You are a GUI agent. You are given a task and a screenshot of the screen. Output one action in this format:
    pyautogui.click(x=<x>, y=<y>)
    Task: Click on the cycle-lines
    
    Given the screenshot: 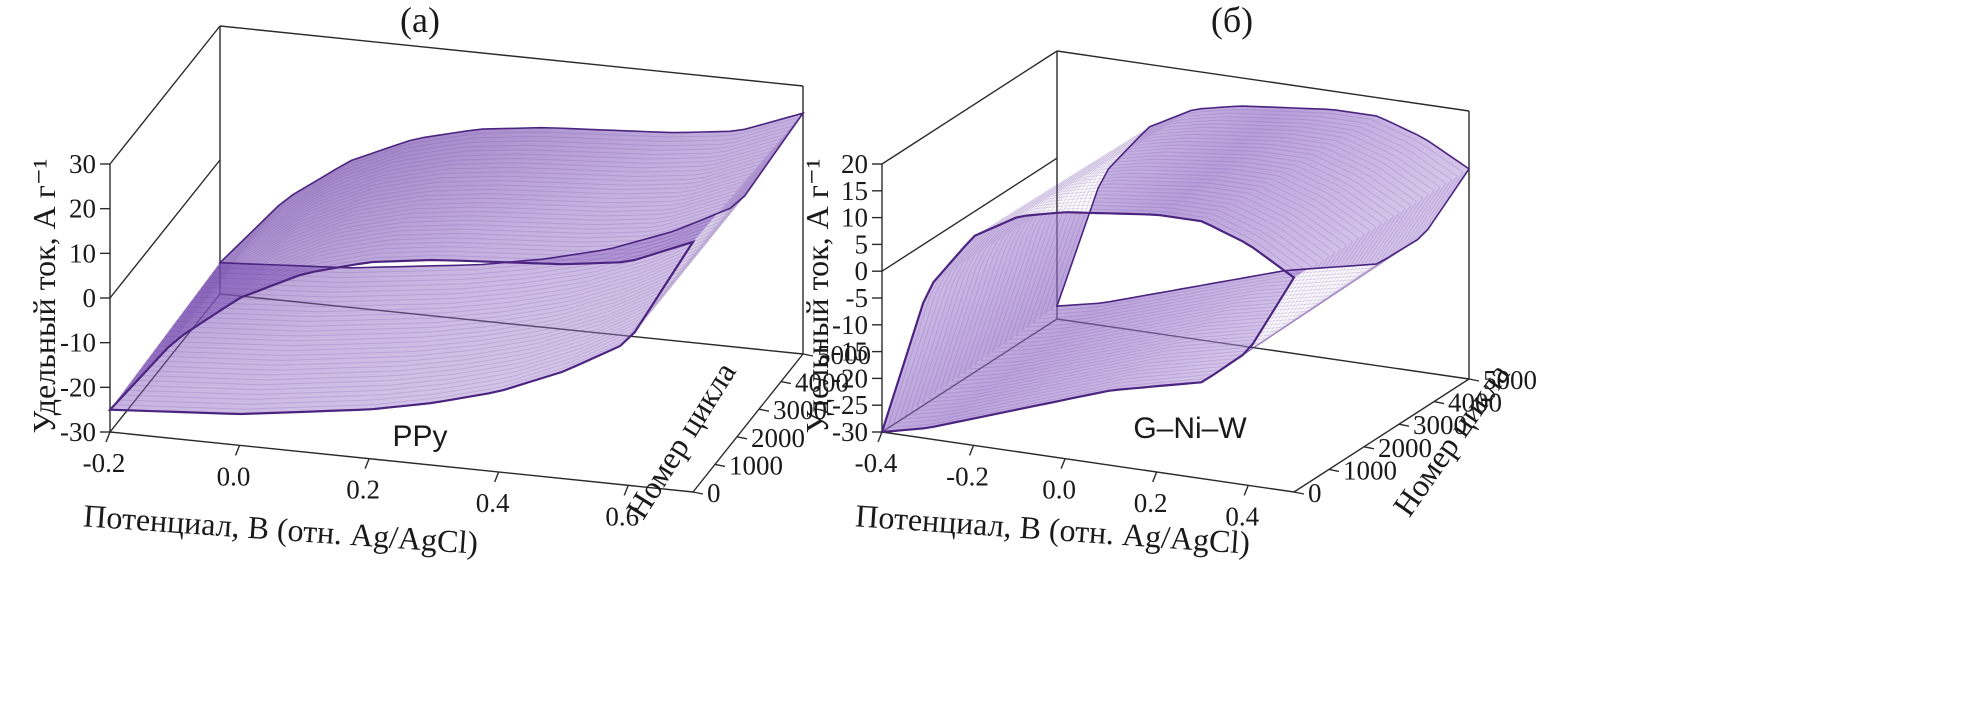 What is the action you would take?
    pyautogui.click(x=1175, y=269)
    